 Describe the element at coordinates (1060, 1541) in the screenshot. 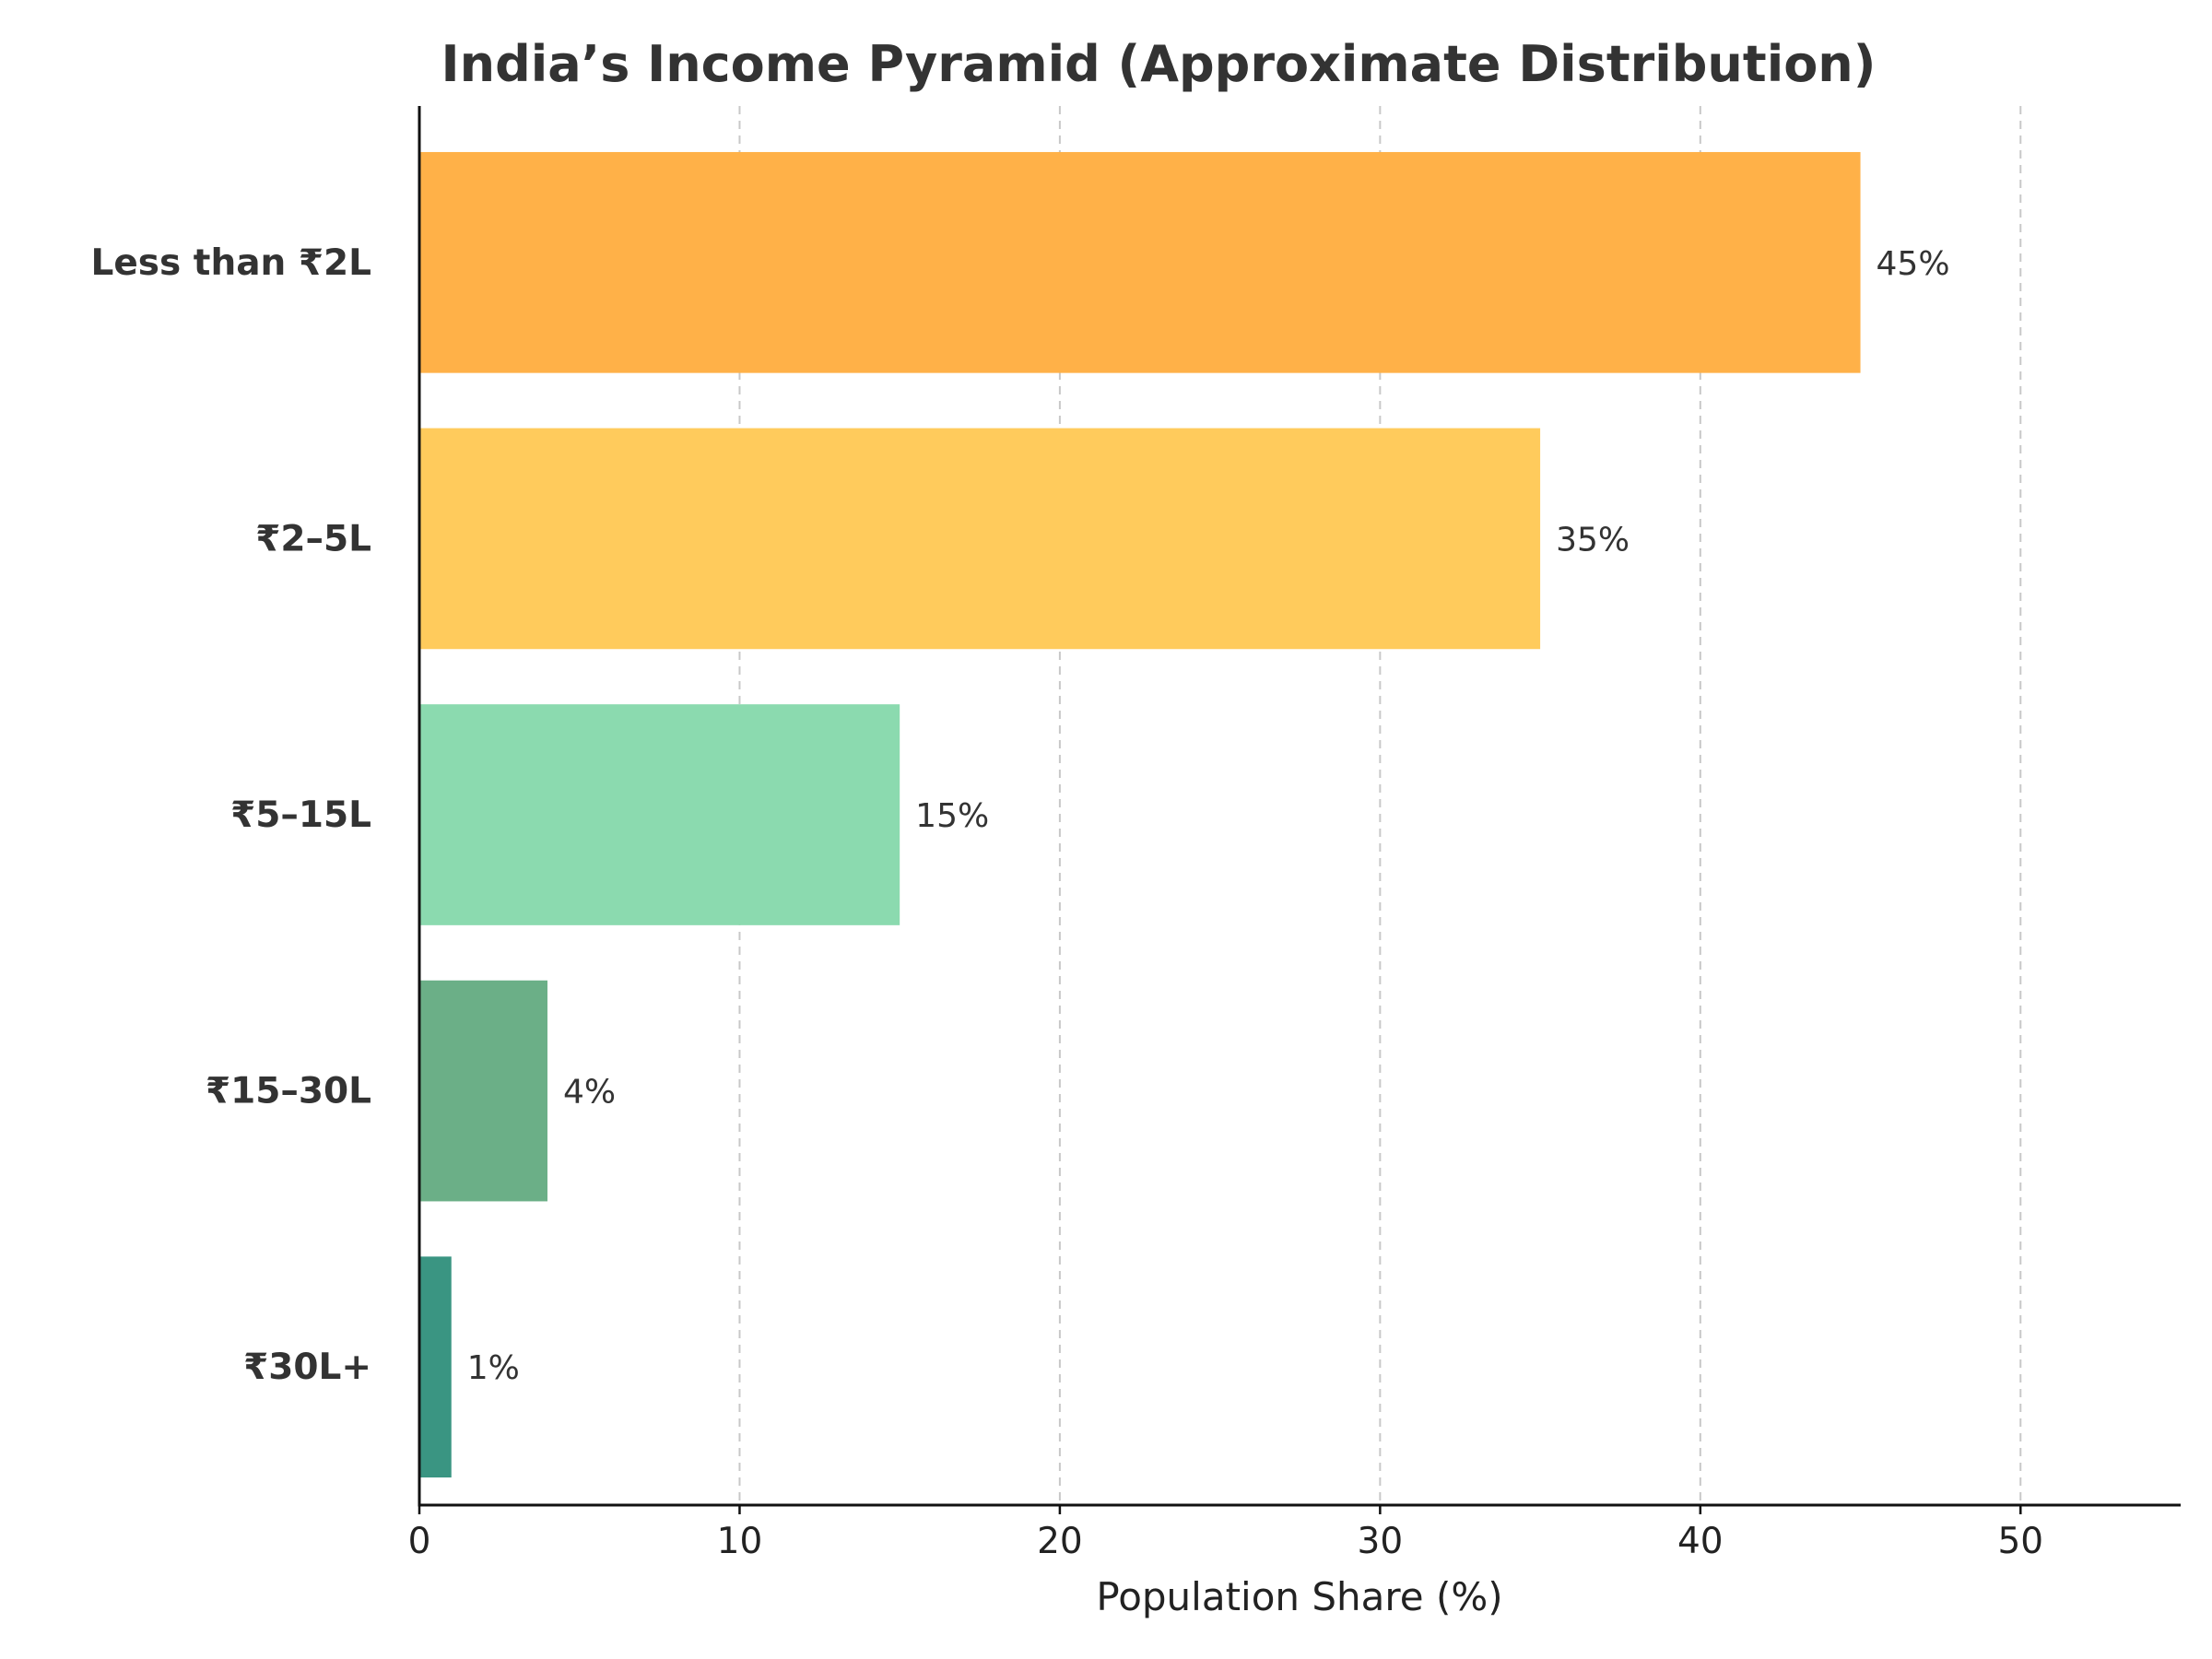

I see `x-tick-label-20: 20` at that location.